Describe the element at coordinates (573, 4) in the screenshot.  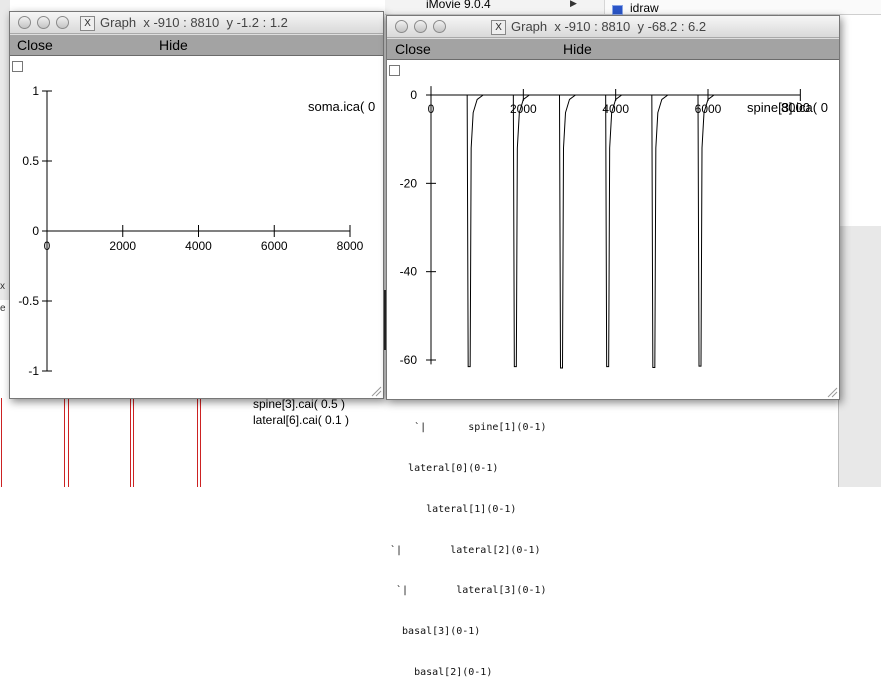
I see `submenu-arrow-icon: ▶` at that location.